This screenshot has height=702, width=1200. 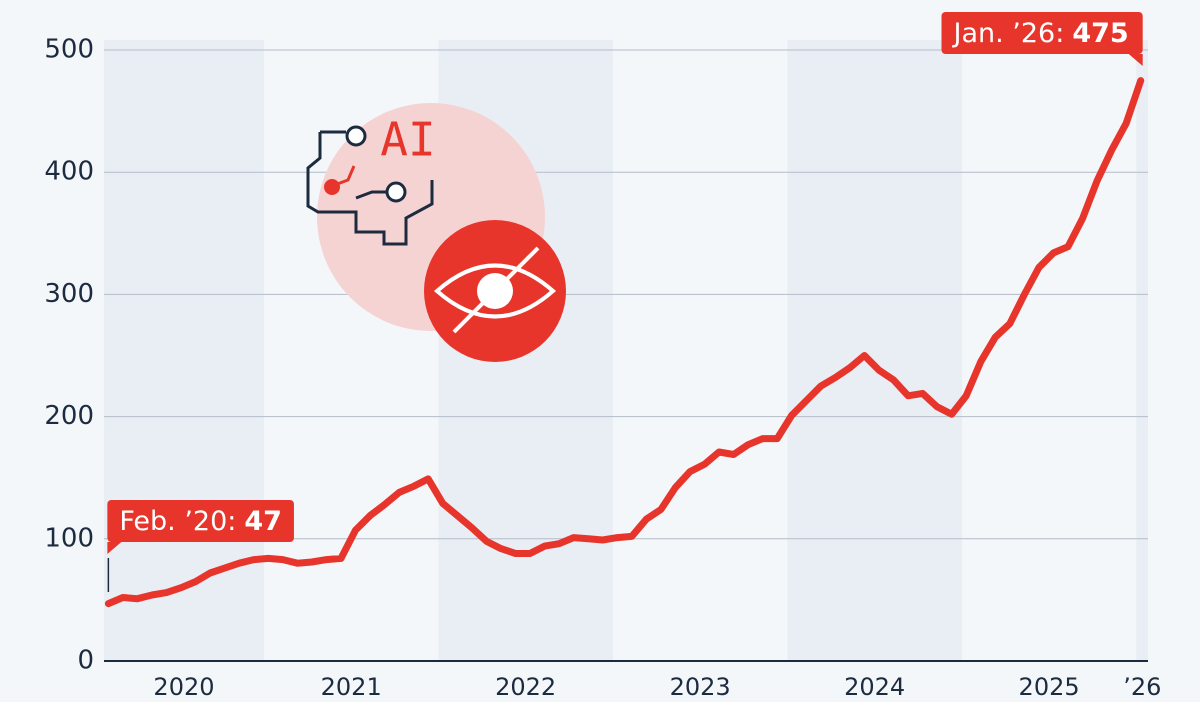 What do you see at coordinates (407, 140) in the screenshot?
I see `icon-text: AI` at bounding box center [407, 140].